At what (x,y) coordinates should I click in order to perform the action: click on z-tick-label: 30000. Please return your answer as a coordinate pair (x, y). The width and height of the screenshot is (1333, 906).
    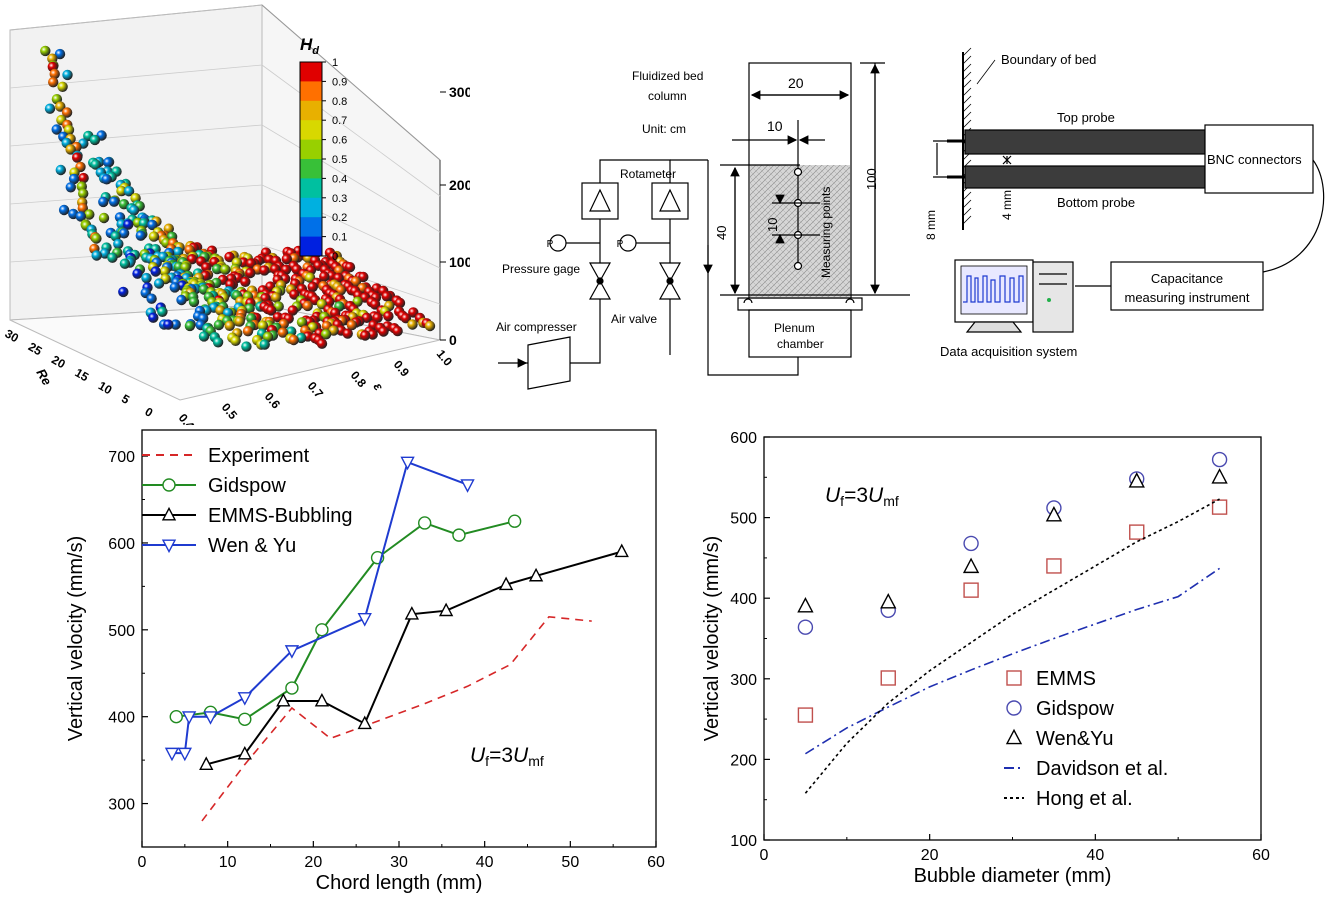
    Looking at the image, I should click on (459, 92).